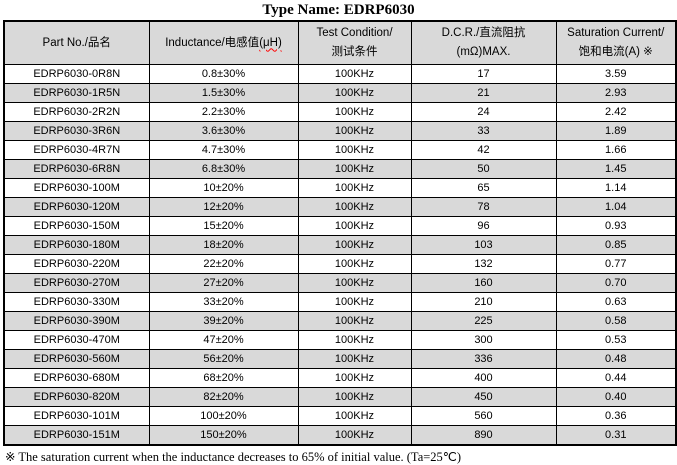 The width and height of the screenshot is (677, 465). What do you see at coordinates (483, 340) in the screenshot?
I see `cell-dcr: 300` at bounding box center [483, 340].